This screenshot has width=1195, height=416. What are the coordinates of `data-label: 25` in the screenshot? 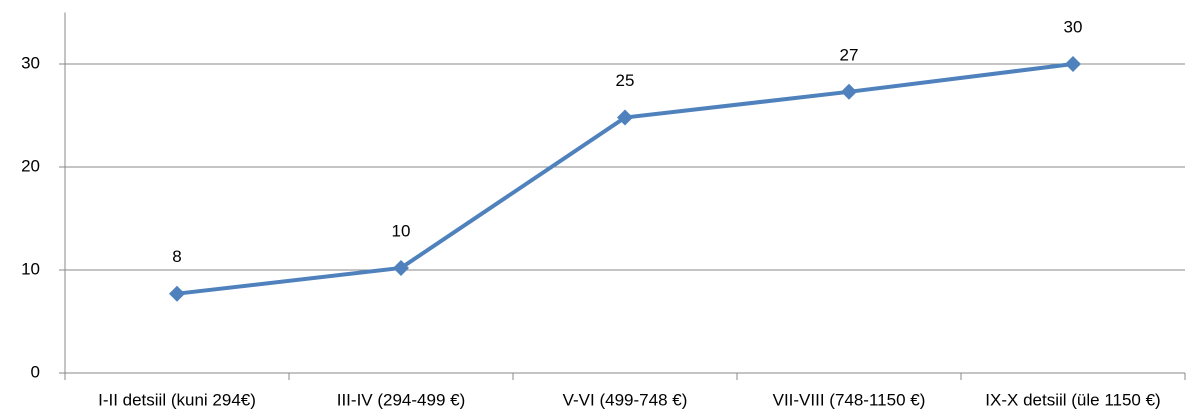 It's located at (625, 80).